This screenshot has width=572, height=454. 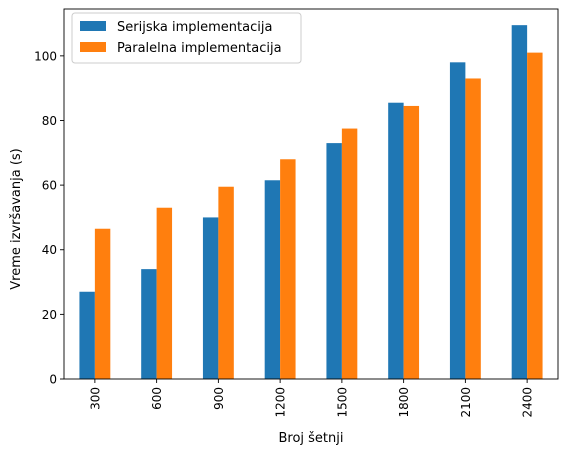 What do you see at coordinates (95, 398) in the screenshot?
I see `x-tick-label: 300` at bounding box center [95, 398].